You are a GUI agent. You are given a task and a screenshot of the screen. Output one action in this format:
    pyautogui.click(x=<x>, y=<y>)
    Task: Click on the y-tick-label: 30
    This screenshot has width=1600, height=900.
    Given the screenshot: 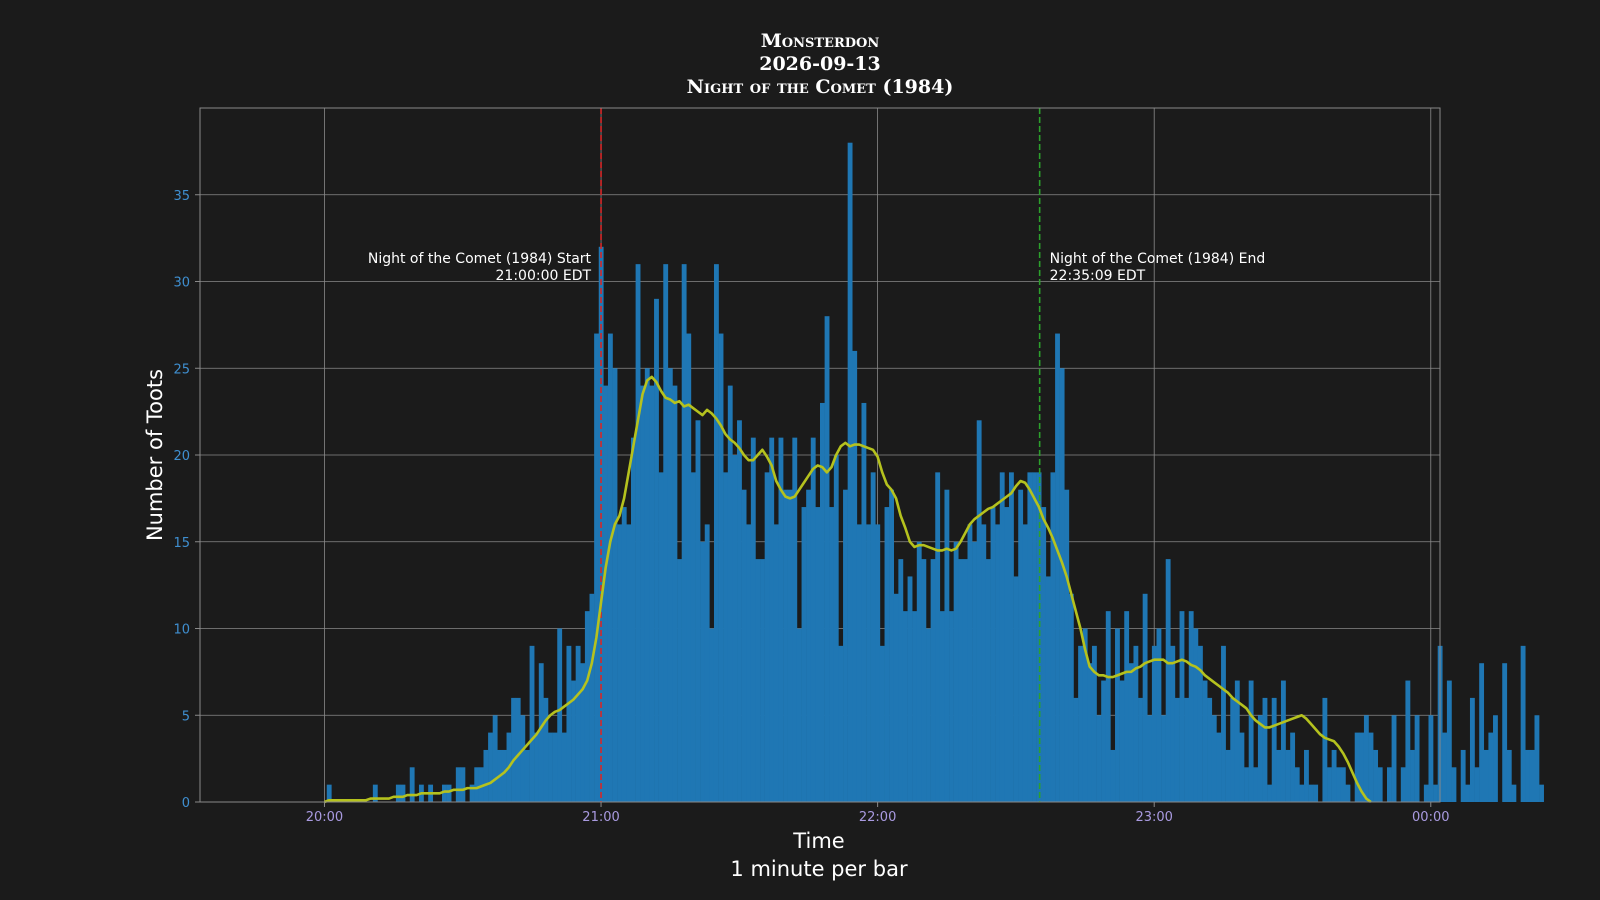 What is the action you would take?
    pyautogui.click(x=181, y=283)
    